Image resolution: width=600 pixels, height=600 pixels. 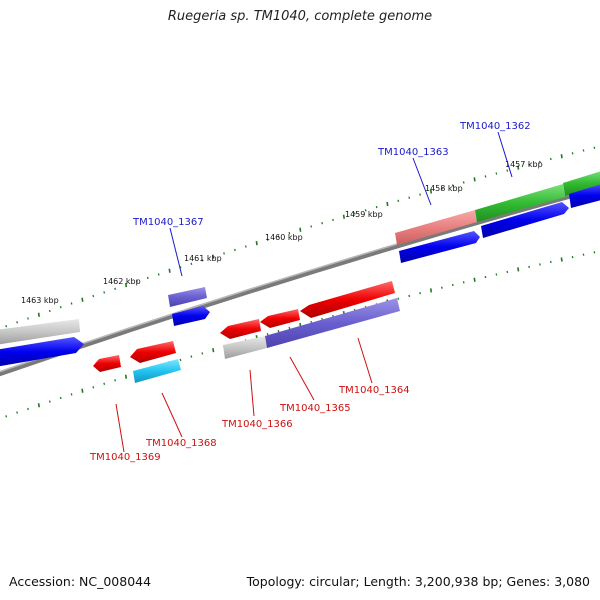 I want to click on feature-1362-blue, so click(x=525, y=220).